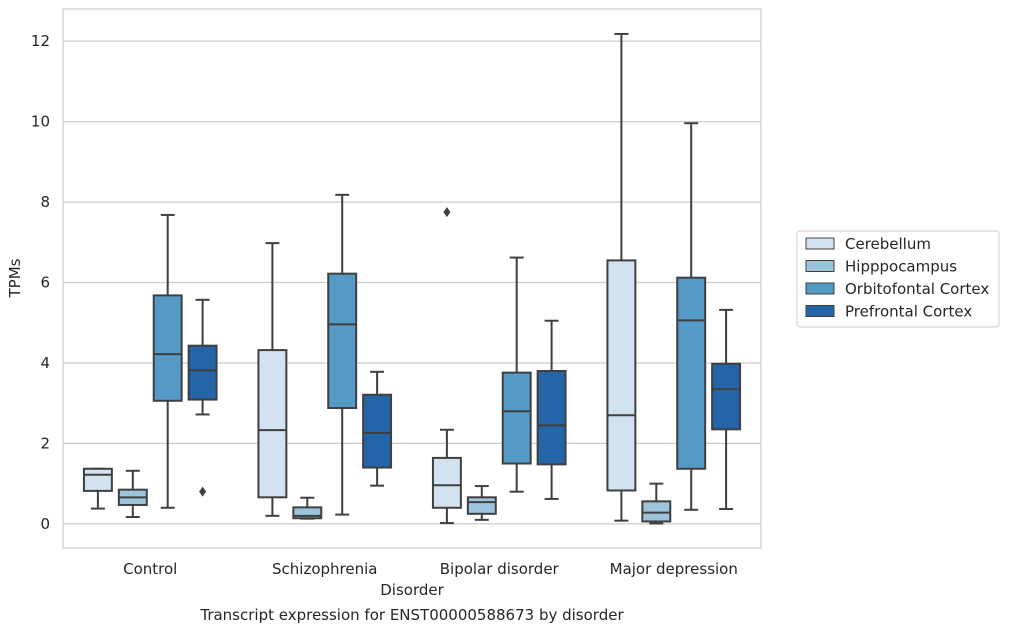  Describe the element at coordinates (908, 312) in the screenshot. I see `legend-label: Prefrontal Cortex` at that location.